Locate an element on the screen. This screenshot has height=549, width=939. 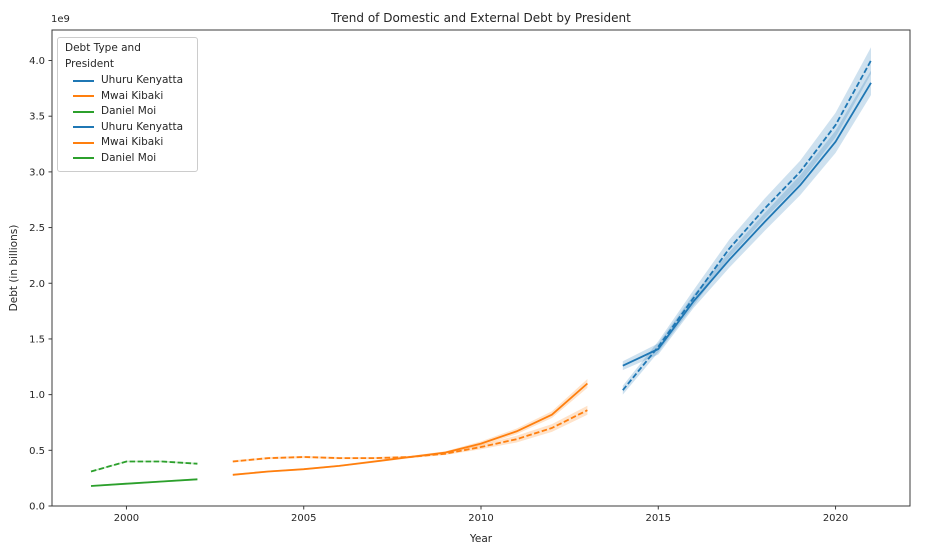
legend-item-2-daniel-moi: Daniel Moi is located at coordinates (127, 112).